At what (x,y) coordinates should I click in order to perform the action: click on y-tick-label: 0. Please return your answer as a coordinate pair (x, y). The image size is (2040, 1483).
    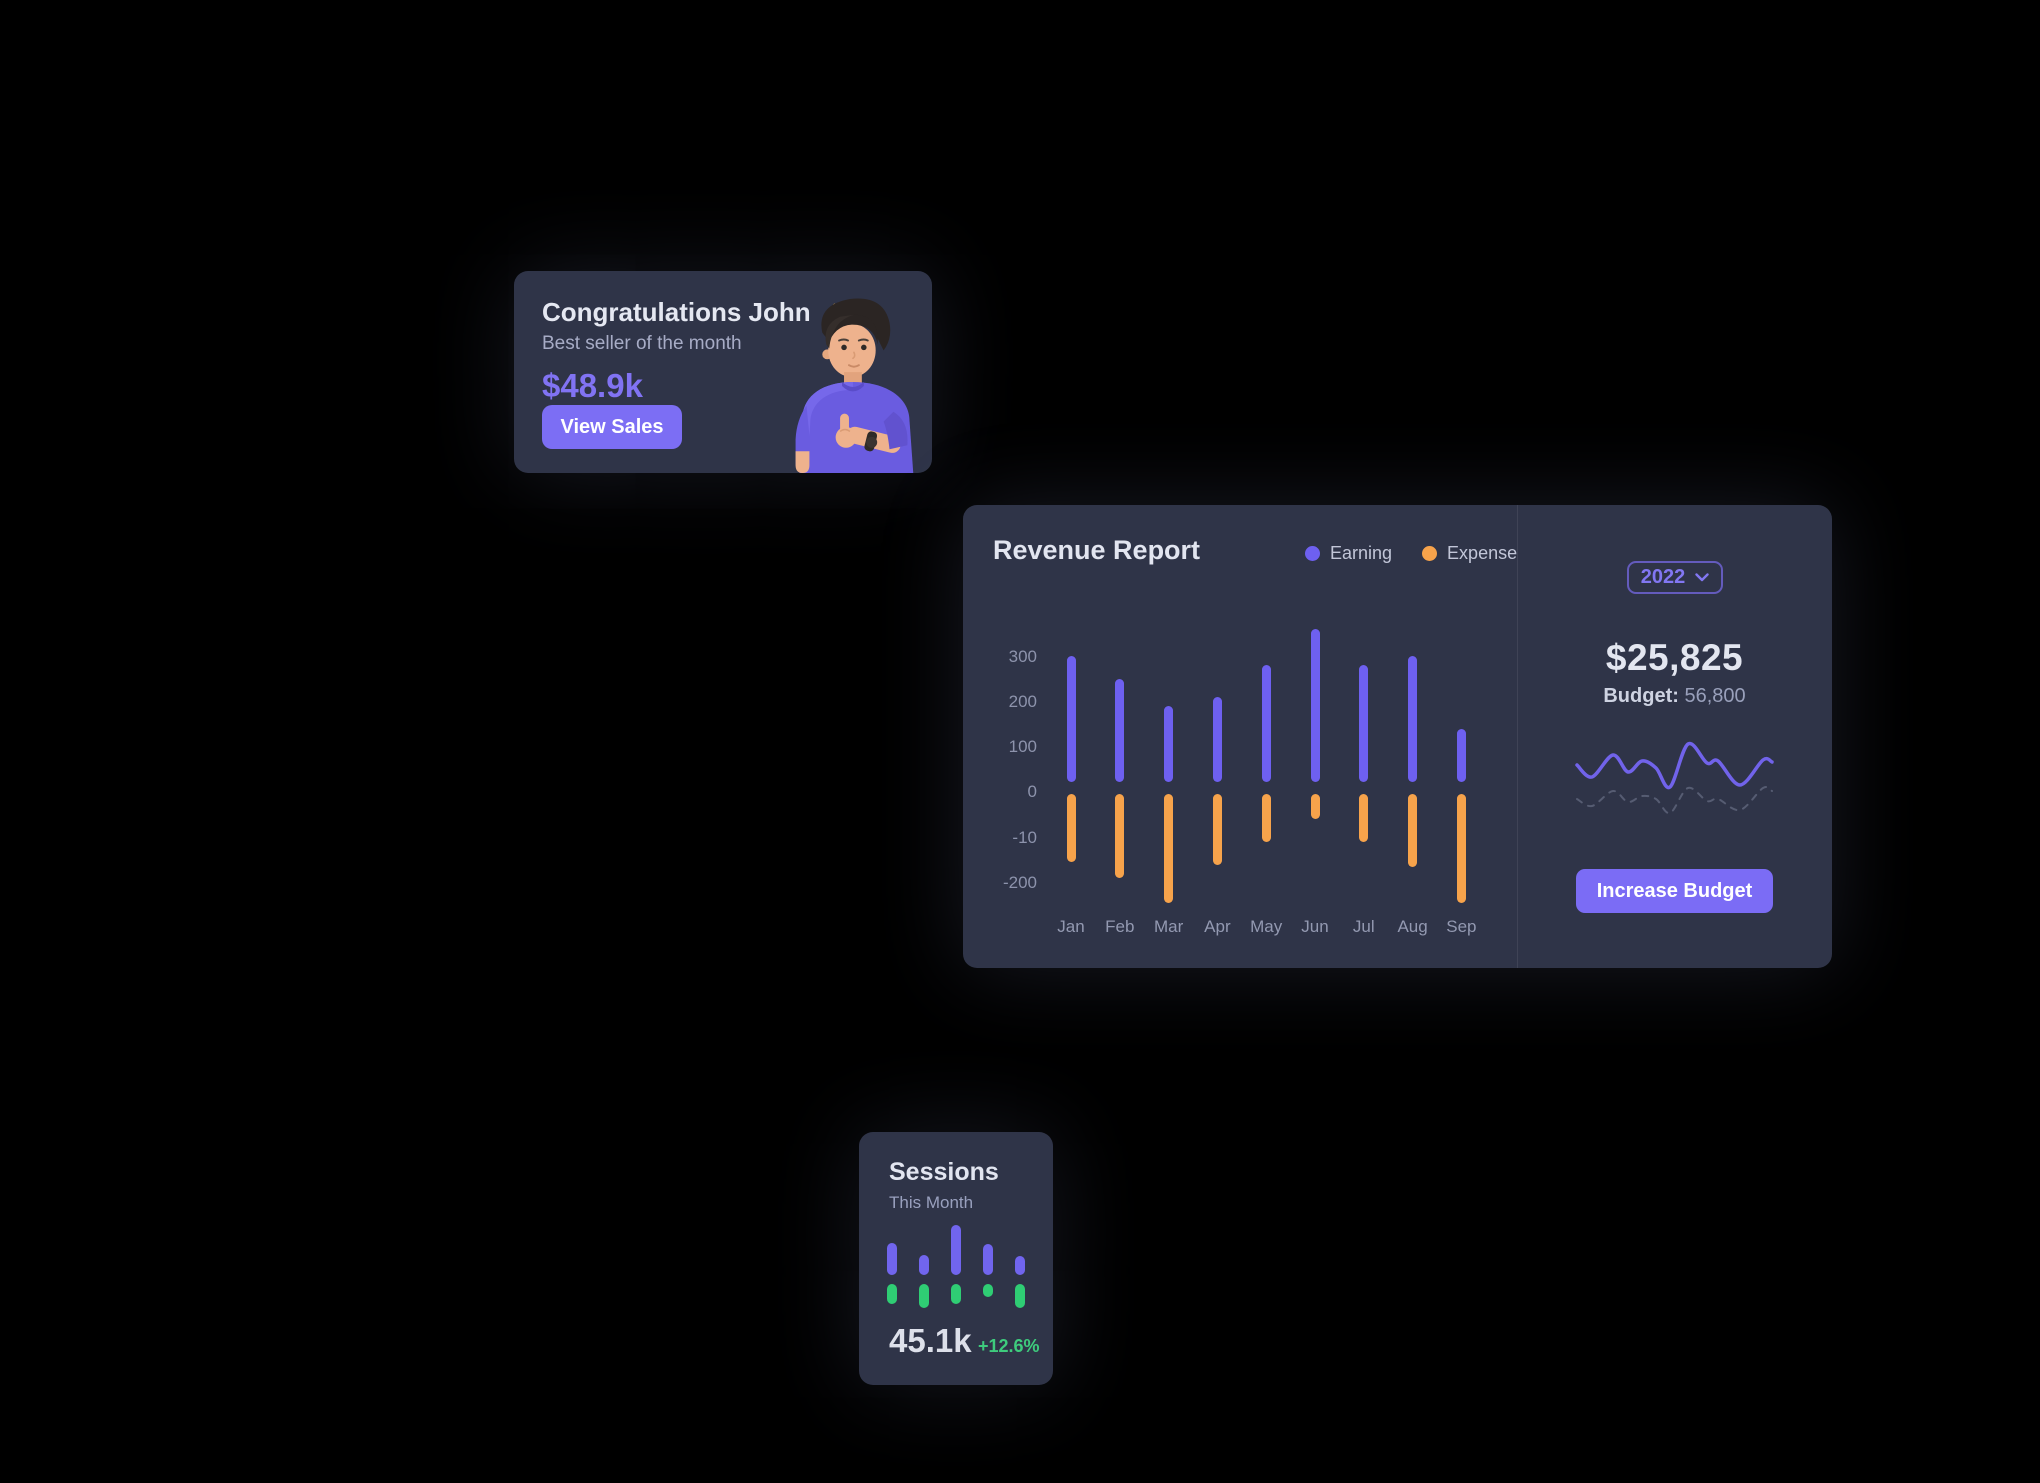
    Looking at the image, I should click on (1032, 792).